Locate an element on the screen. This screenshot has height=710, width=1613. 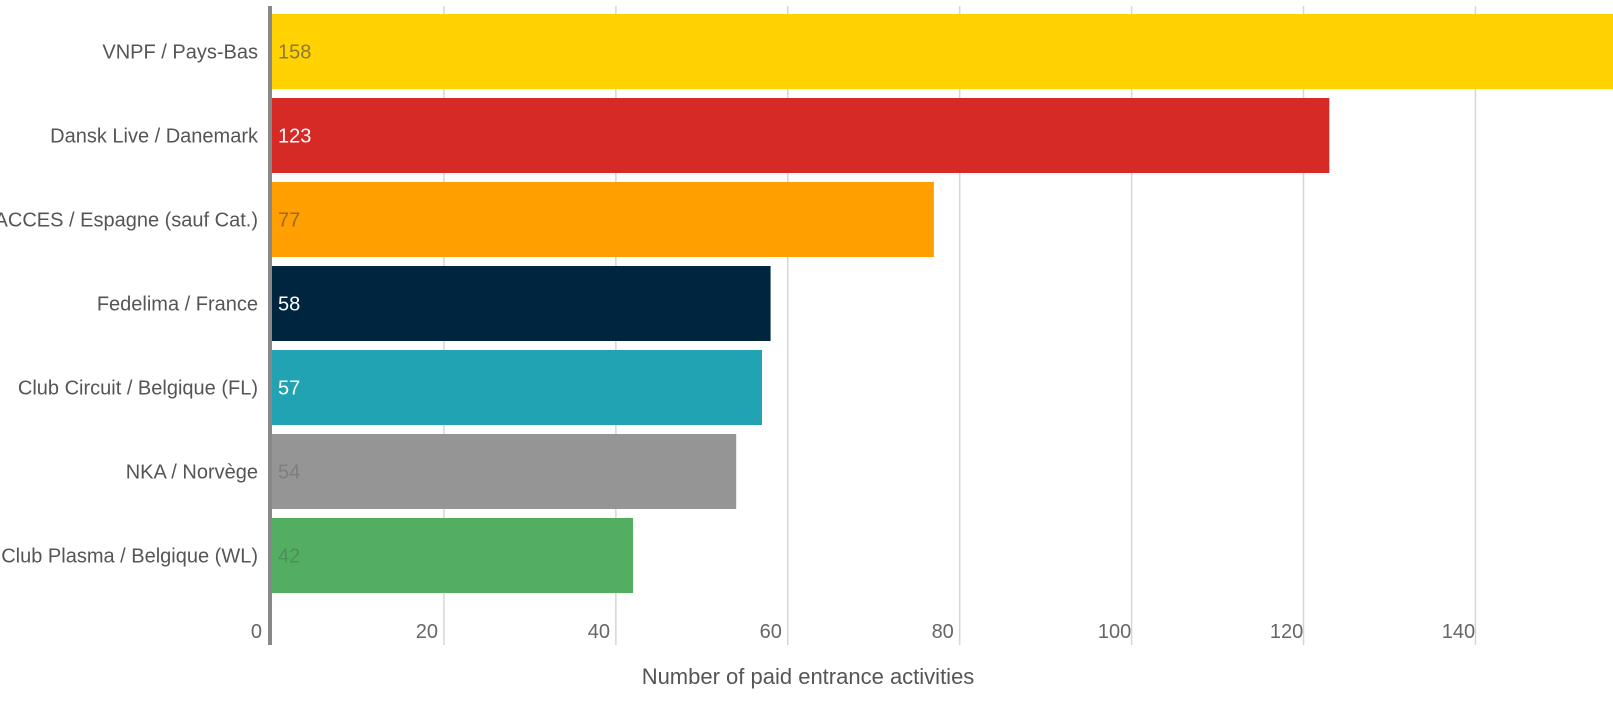
category-label: Club Plasma / Belgique (WL) is located at coordinates (129, 557).